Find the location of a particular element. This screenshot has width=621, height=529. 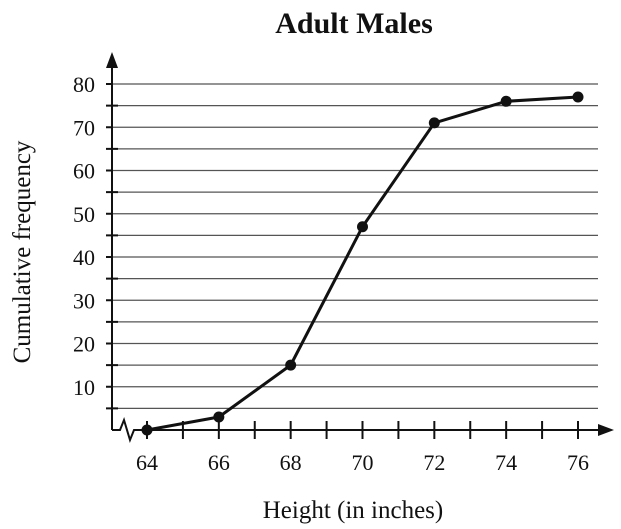

y-tick-label: 80 is located at coordinates (84, 84).